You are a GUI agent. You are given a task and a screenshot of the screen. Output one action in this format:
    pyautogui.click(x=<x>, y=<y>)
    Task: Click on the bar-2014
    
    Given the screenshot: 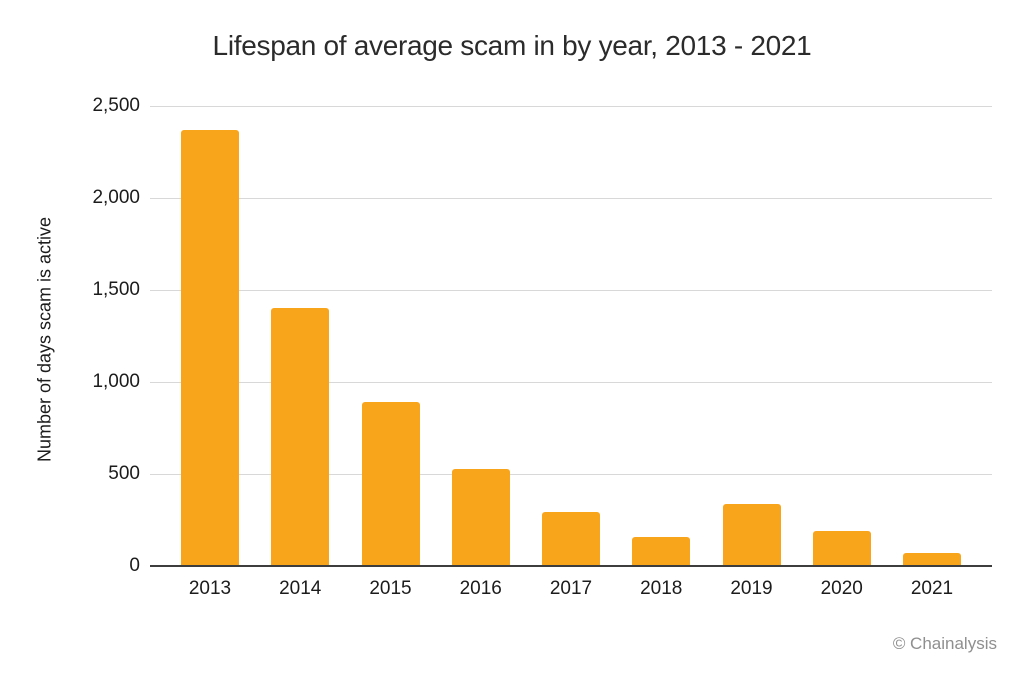 What is the action you would take?
    pyautogui.click(x=300, y=436)
    